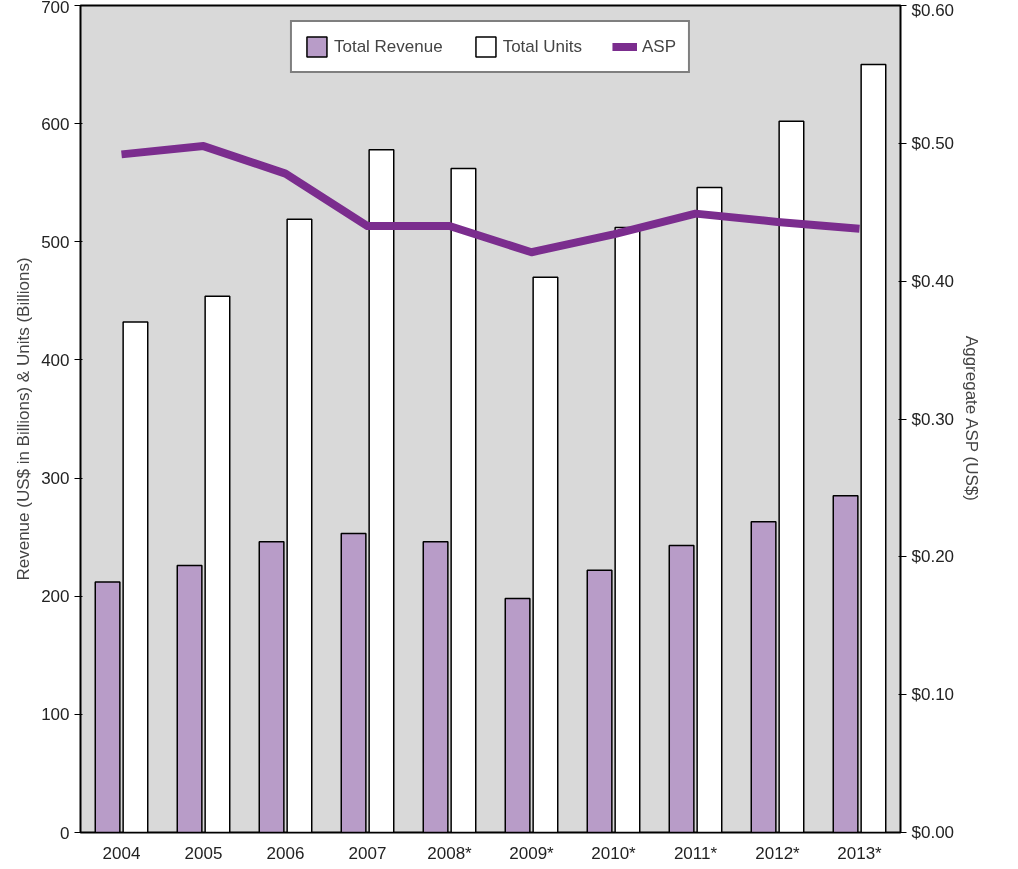 The width and height of the screenshot is (1018, 869). What do you see at coordinates (367, 853) in the screenshot?
I see `x-tick-label: 2007` at bounding box center [367, 853].